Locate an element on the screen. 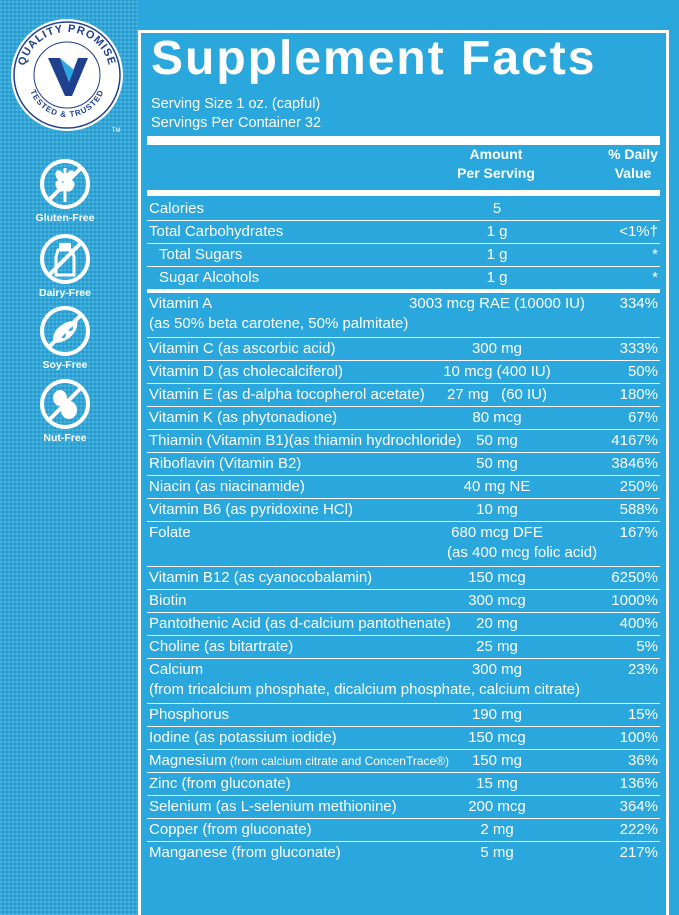 This screenshot has height=915, width=679. nutrient-amount: 190 mg is located at coordinates (497, 714).